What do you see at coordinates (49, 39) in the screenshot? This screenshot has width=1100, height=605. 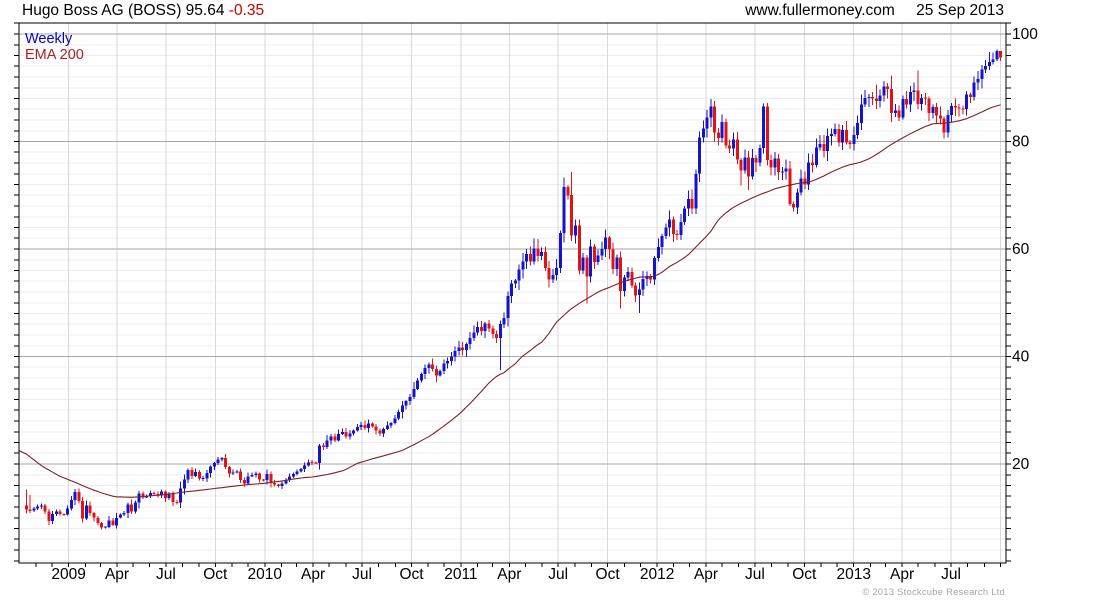 I see `svg-text: Weekly` at bounding box center [49, 39].